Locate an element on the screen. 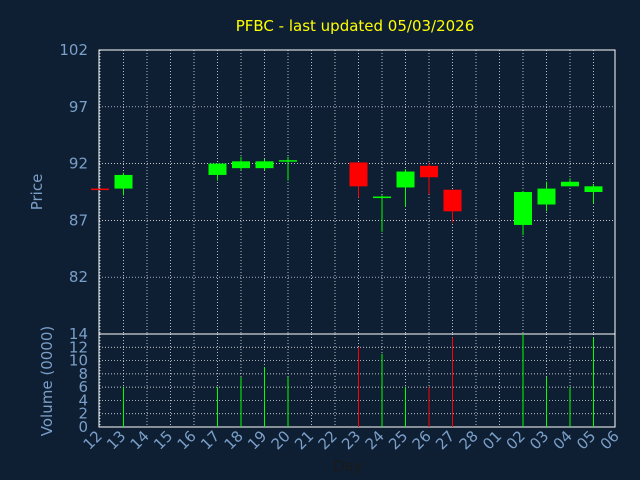  x-tick-label: 25 is located at coordinates (398, 440).